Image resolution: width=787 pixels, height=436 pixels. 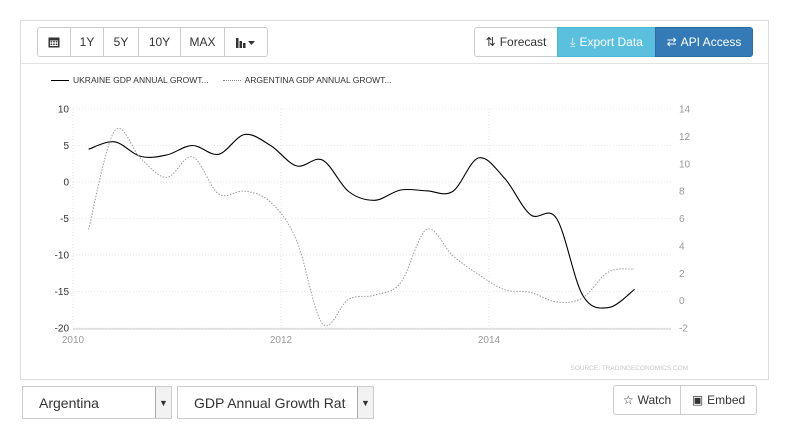 What do you see at coordinates (62, 256) in the screenshot?
I see `y-left-tick-label: -10` at bounding box center [62, 256].